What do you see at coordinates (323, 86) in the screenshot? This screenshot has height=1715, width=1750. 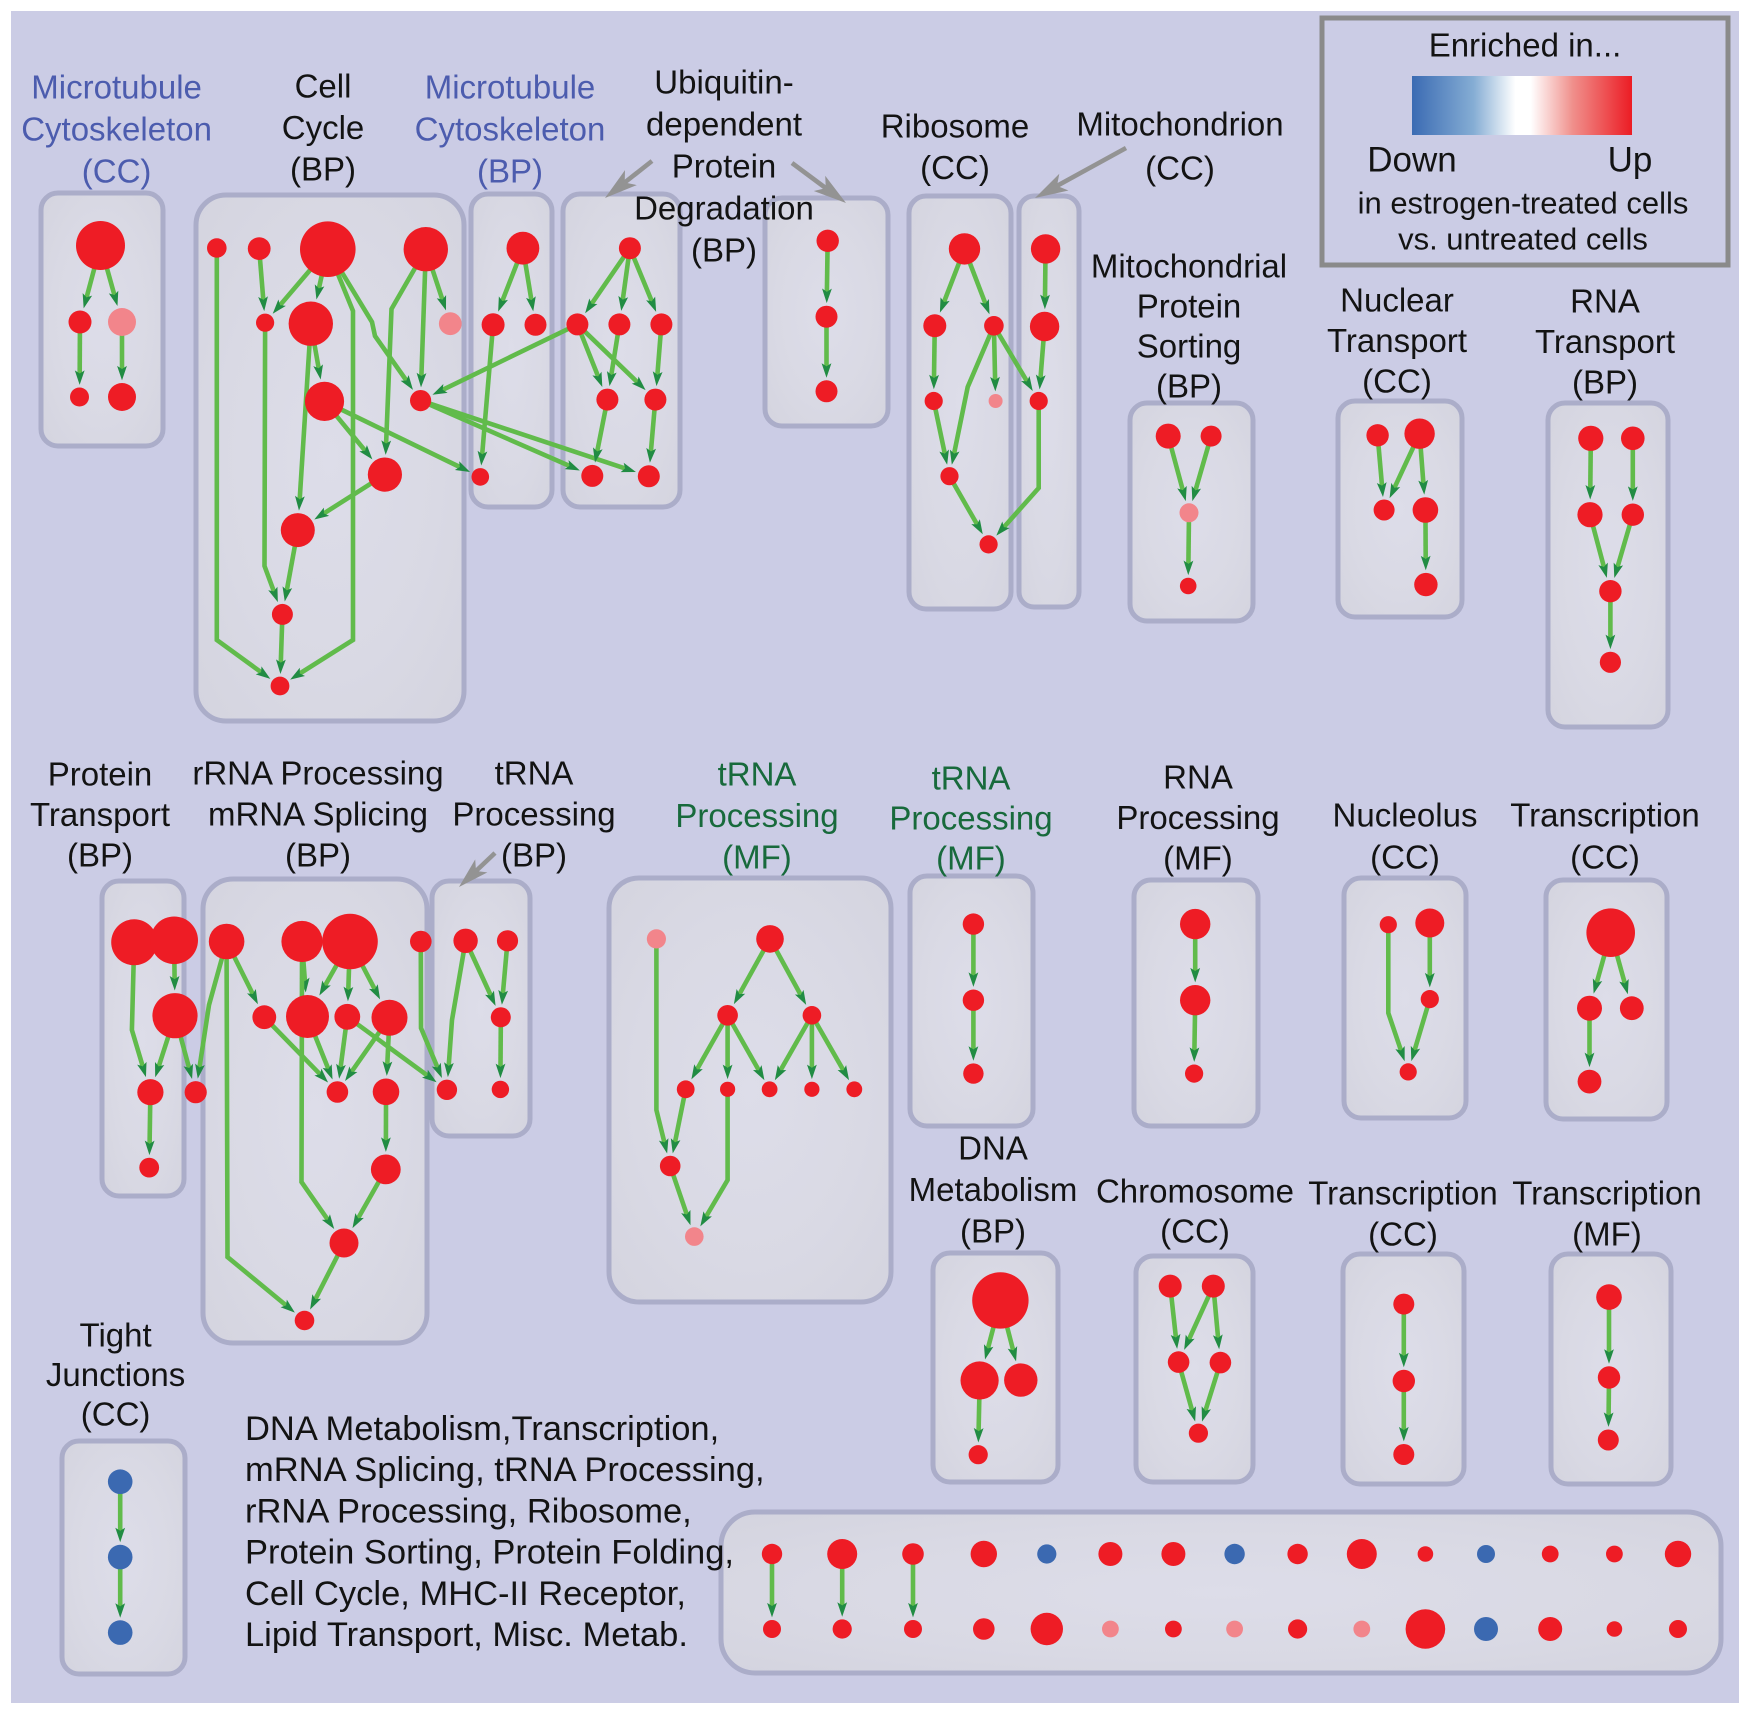 I see `svg-text: Cell` at bounding box center [323, 86].